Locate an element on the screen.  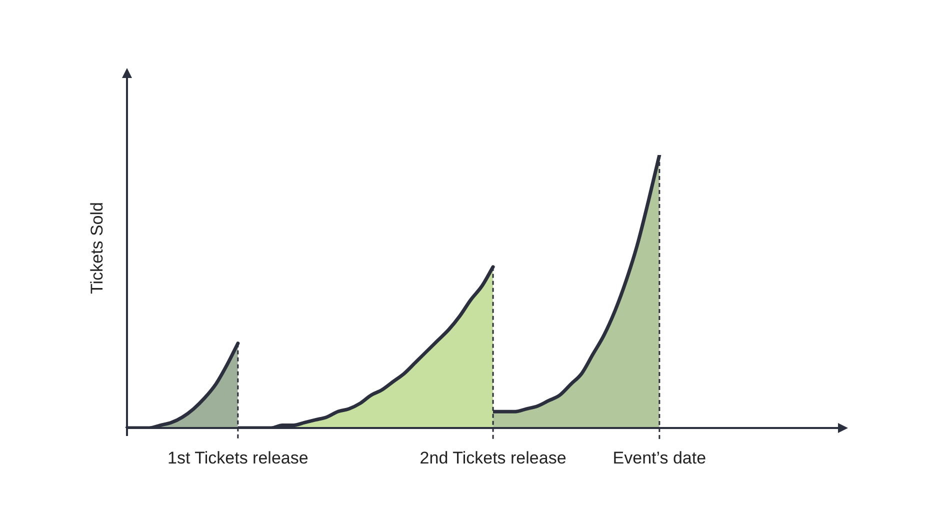
x-tick-label: Event’s date is located at coordinates (659, 458).